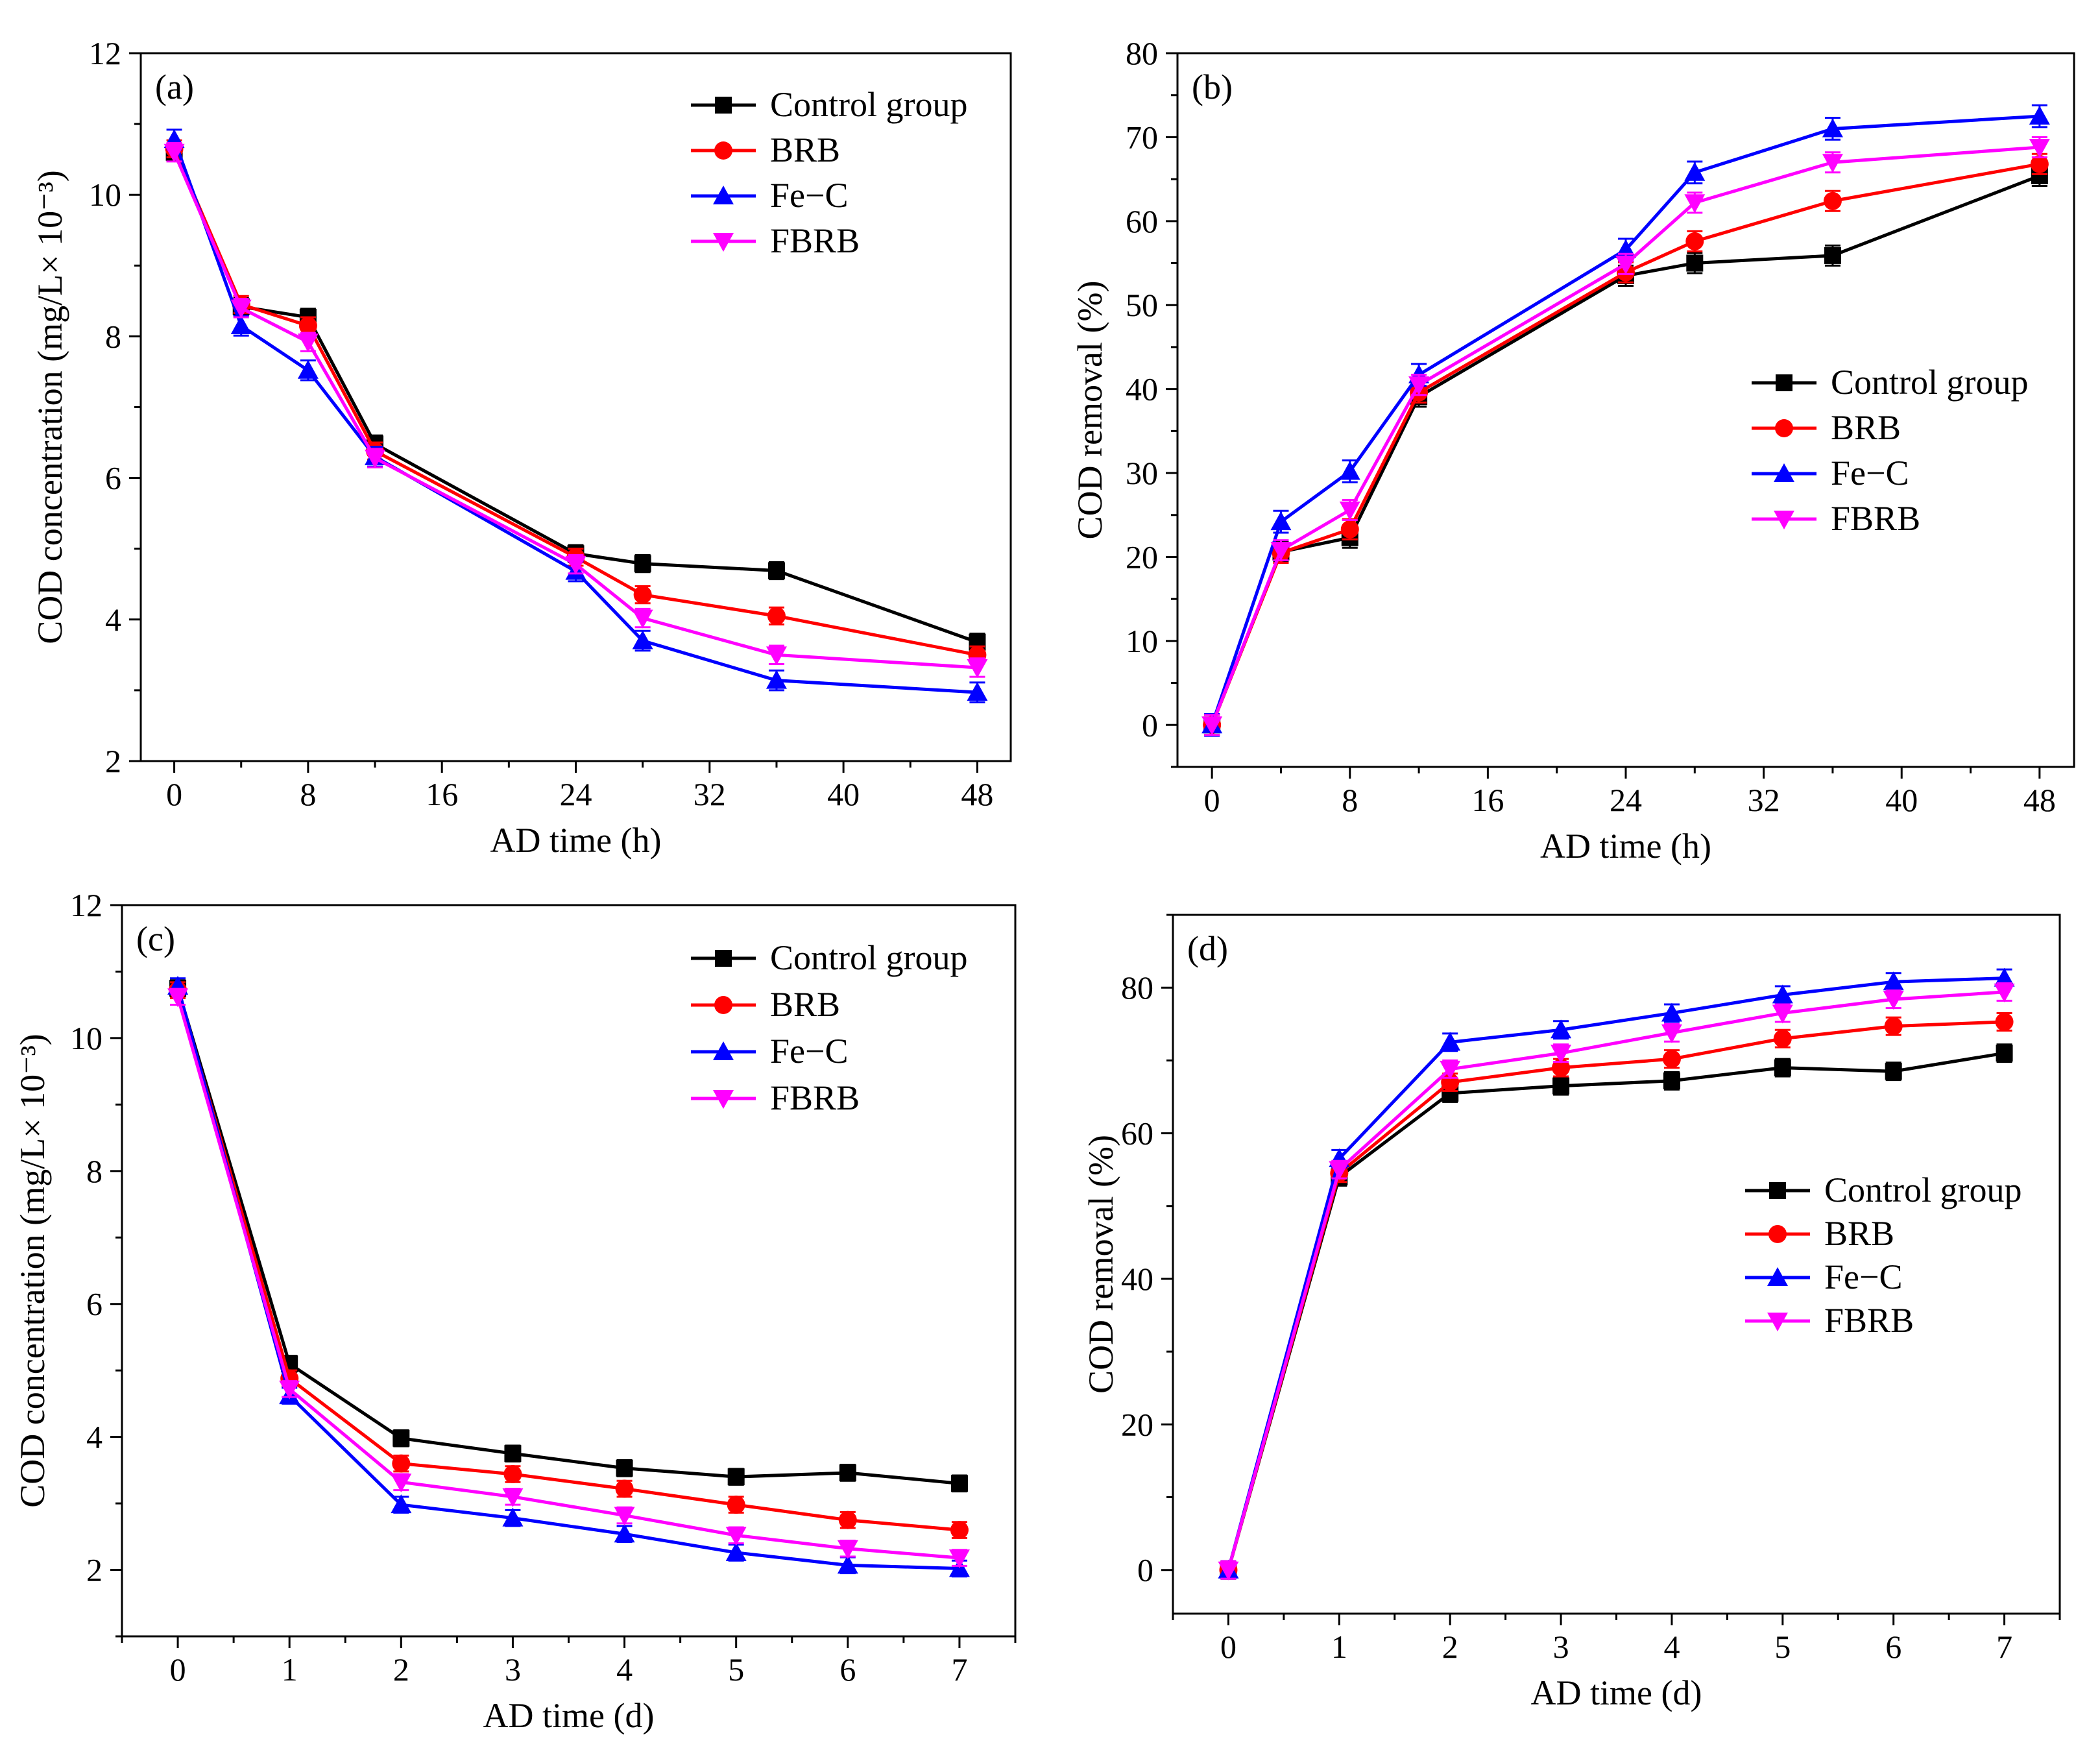  What do you see at coordinates (1671, 1647) in the screenshot?
I see `x-tick-label: 4` at bounding box center [1671, 1647].